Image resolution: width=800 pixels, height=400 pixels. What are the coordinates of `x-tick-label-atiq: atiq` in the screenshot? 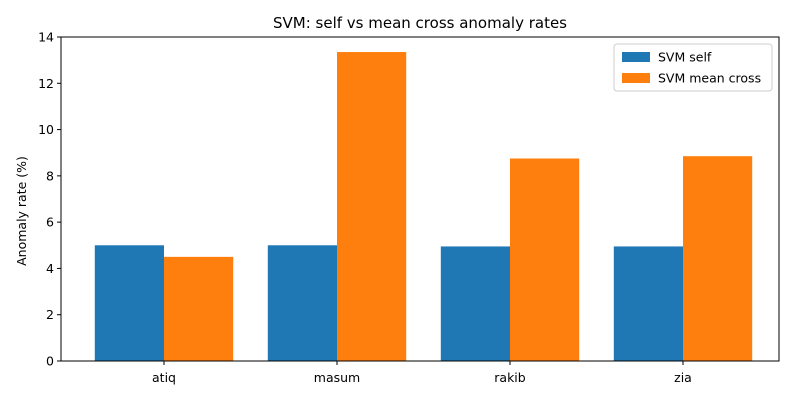 It's located at (164, 377).